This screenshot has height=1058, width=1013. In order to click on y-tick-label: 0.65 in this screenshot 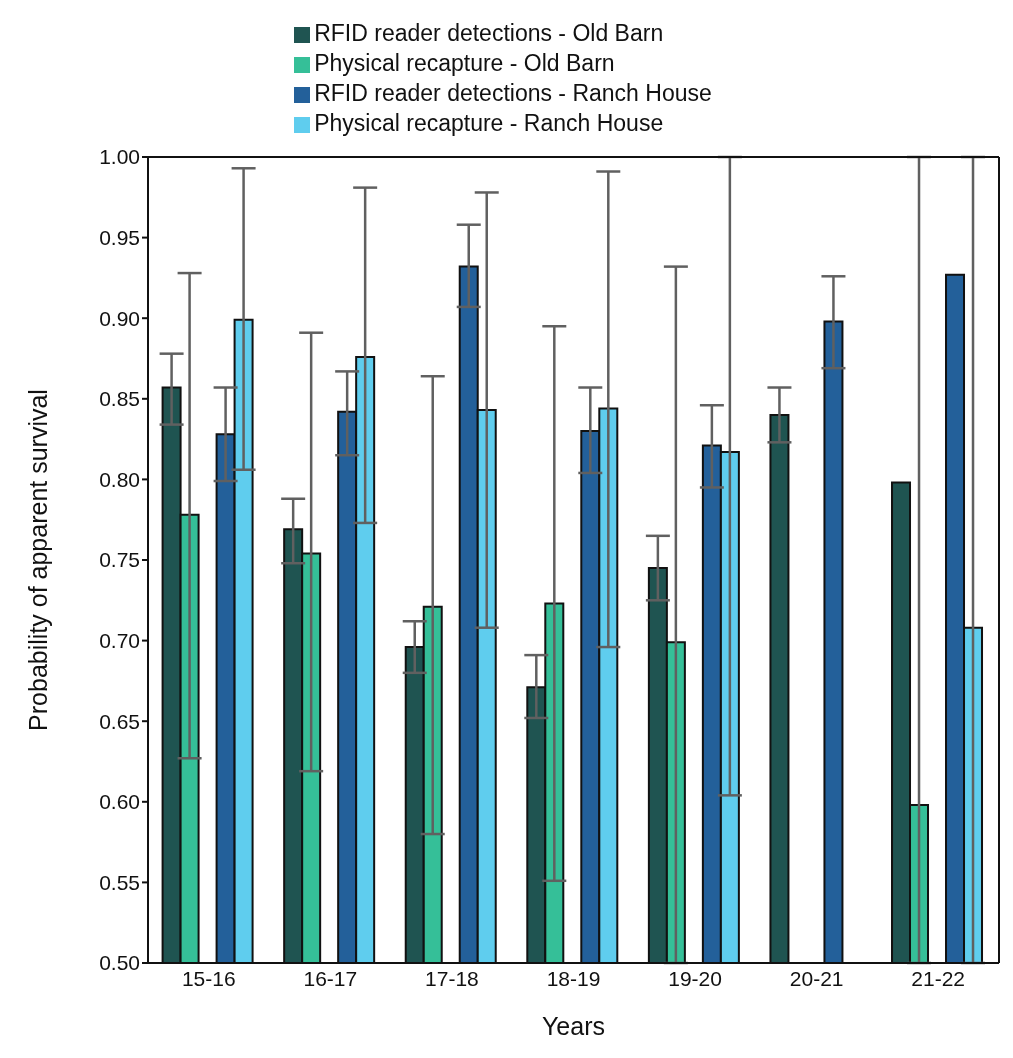, I will do `click(119, 721)`.